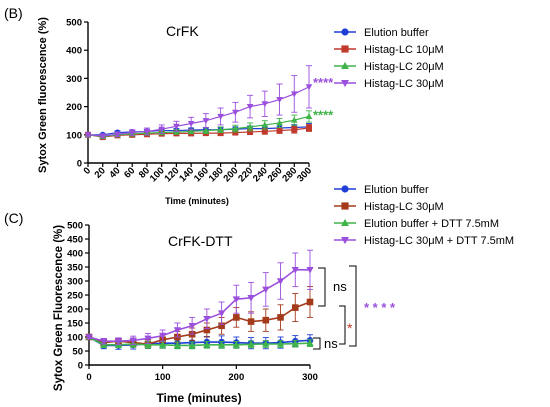 Image resolution: width=550 pixels, height=407 pixels. I want to click on significance-marker: ****, so click(323, 82).